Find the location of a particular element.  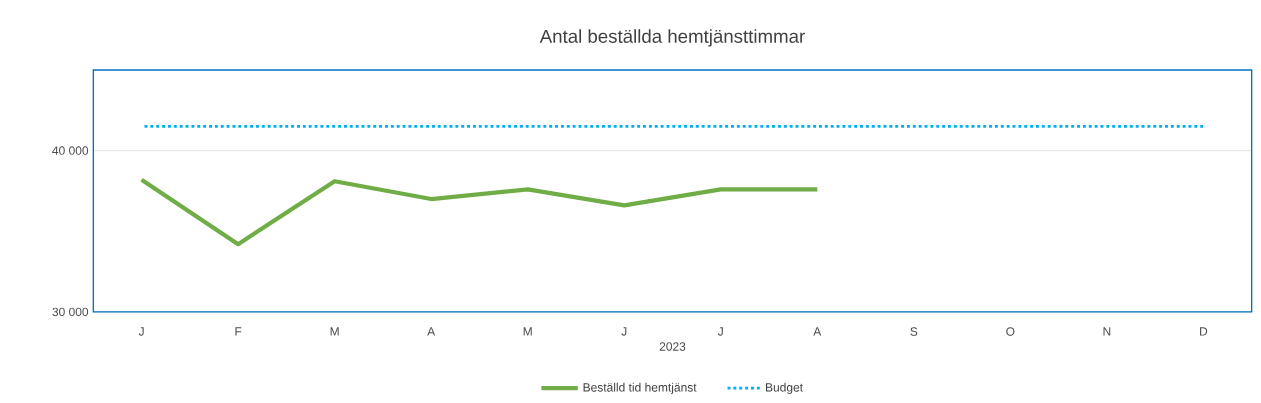

line-series is located at coordinates (479, 212).